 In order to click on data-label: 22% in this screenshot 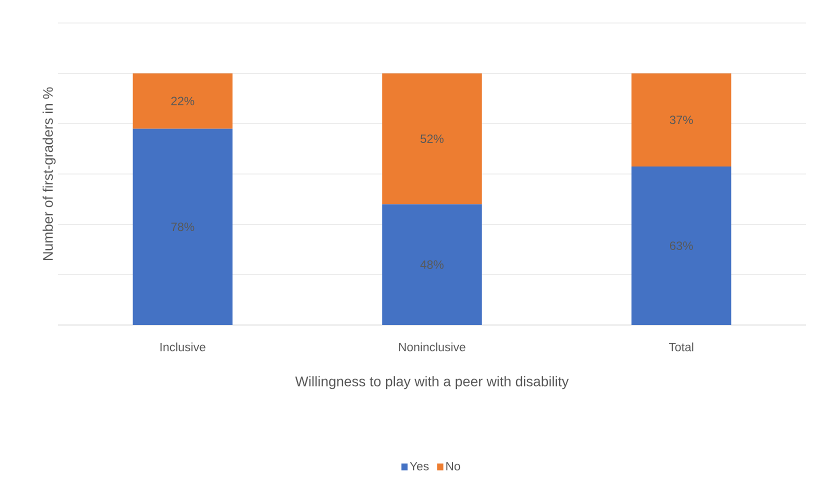, I will do `click(182, 101)`.